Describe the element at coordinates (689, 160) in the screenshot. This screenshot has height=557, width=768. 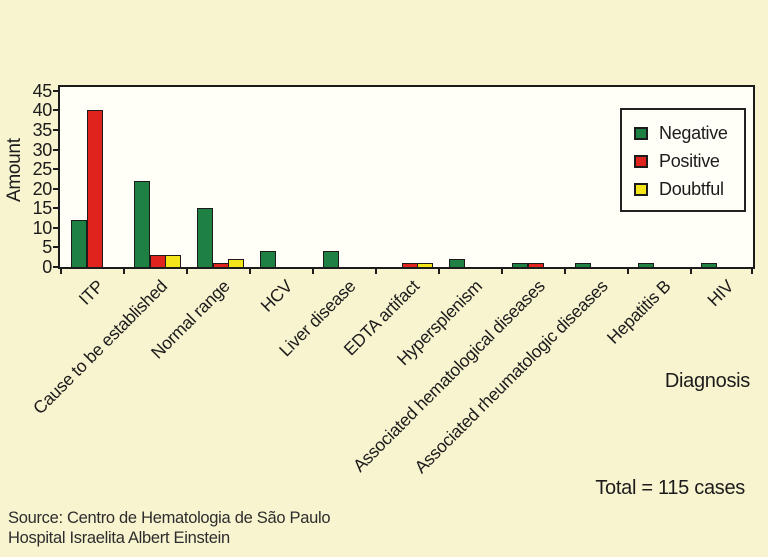
I see `legend-label-positive: Positive` at that location.